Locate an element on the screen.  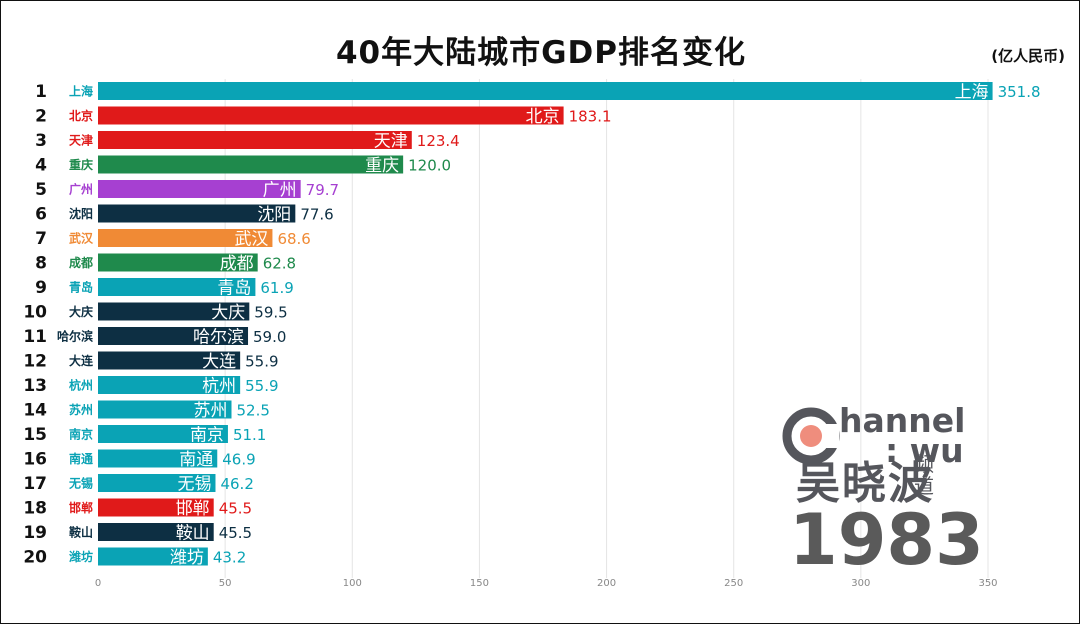
value-label: 59.0 is located at coordinates (269, 337).